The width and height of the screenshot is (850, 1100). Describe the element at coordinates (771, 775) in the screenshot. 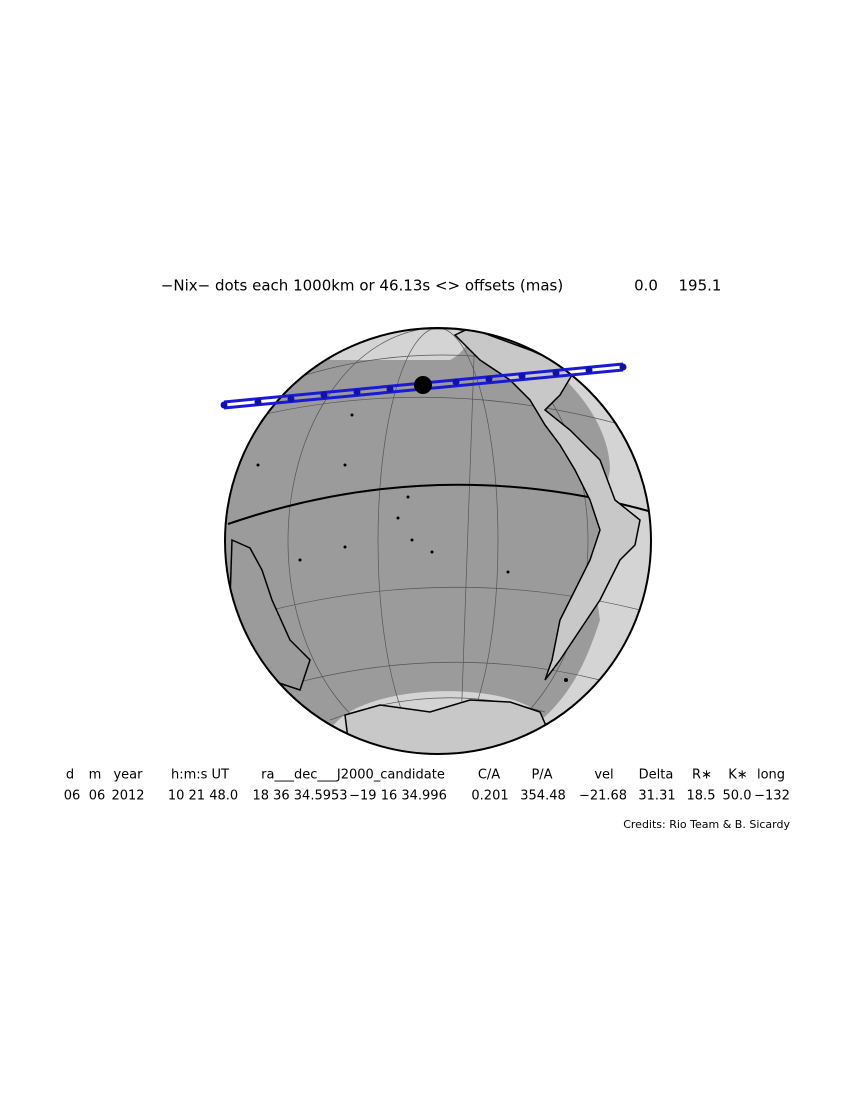

I see `column-header: long` at that location.